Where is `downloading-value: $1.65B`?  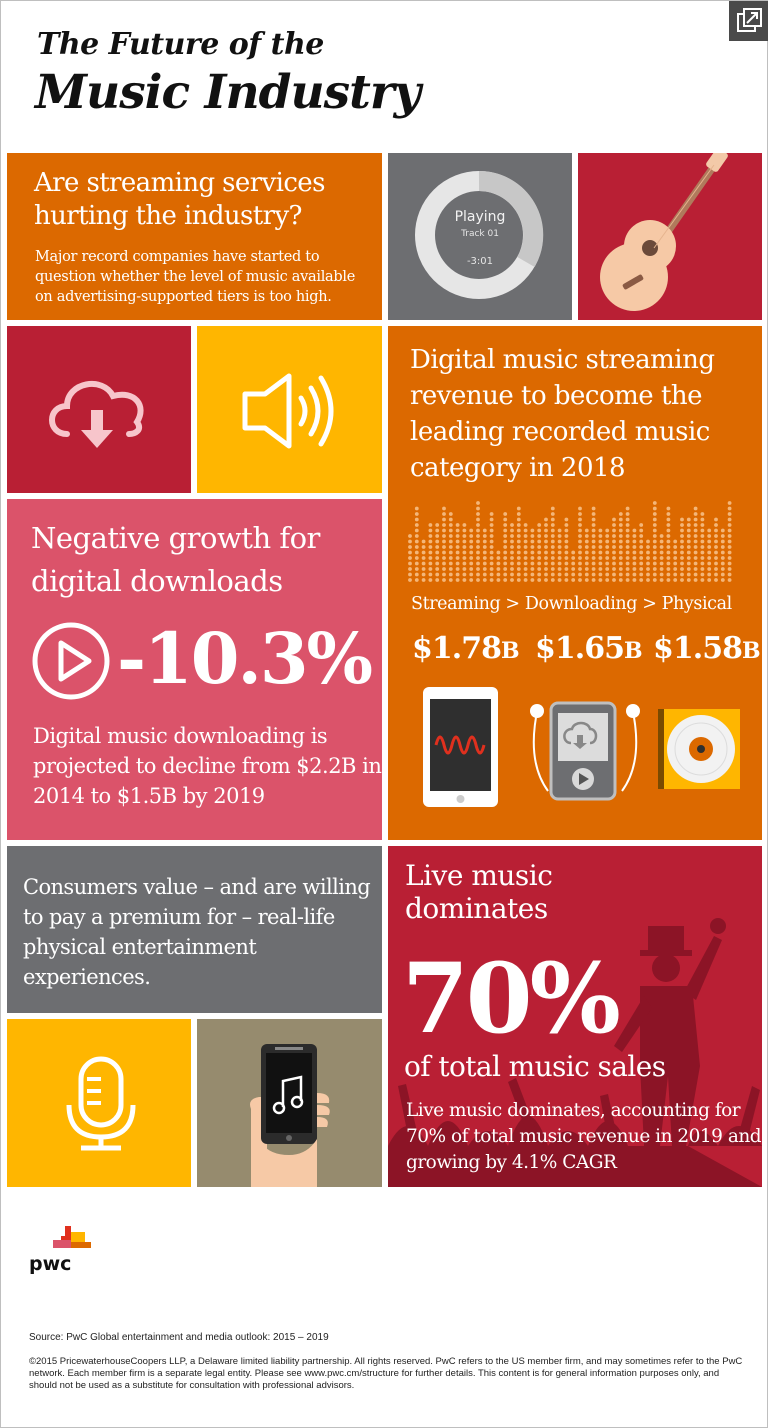
downloading-value: $1.65B is located at coordinates (589, 648).